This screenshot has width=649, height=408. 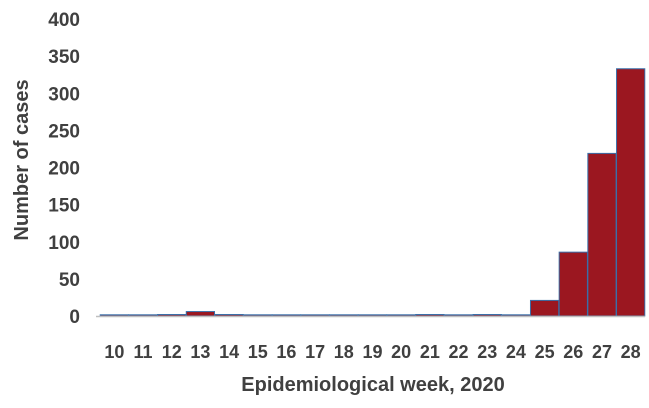 What do you see at coordinates (229, 352) in the screenshot?
I see `x-tick-label: 14` at bounding box center [229, 352].